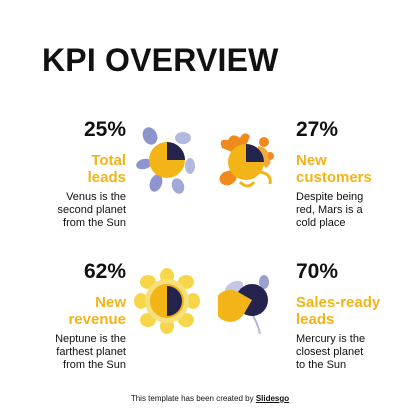  Describe the element at coordinates (317, 129) in the screenshot. I see `kpi-percent: 27%` at that location.